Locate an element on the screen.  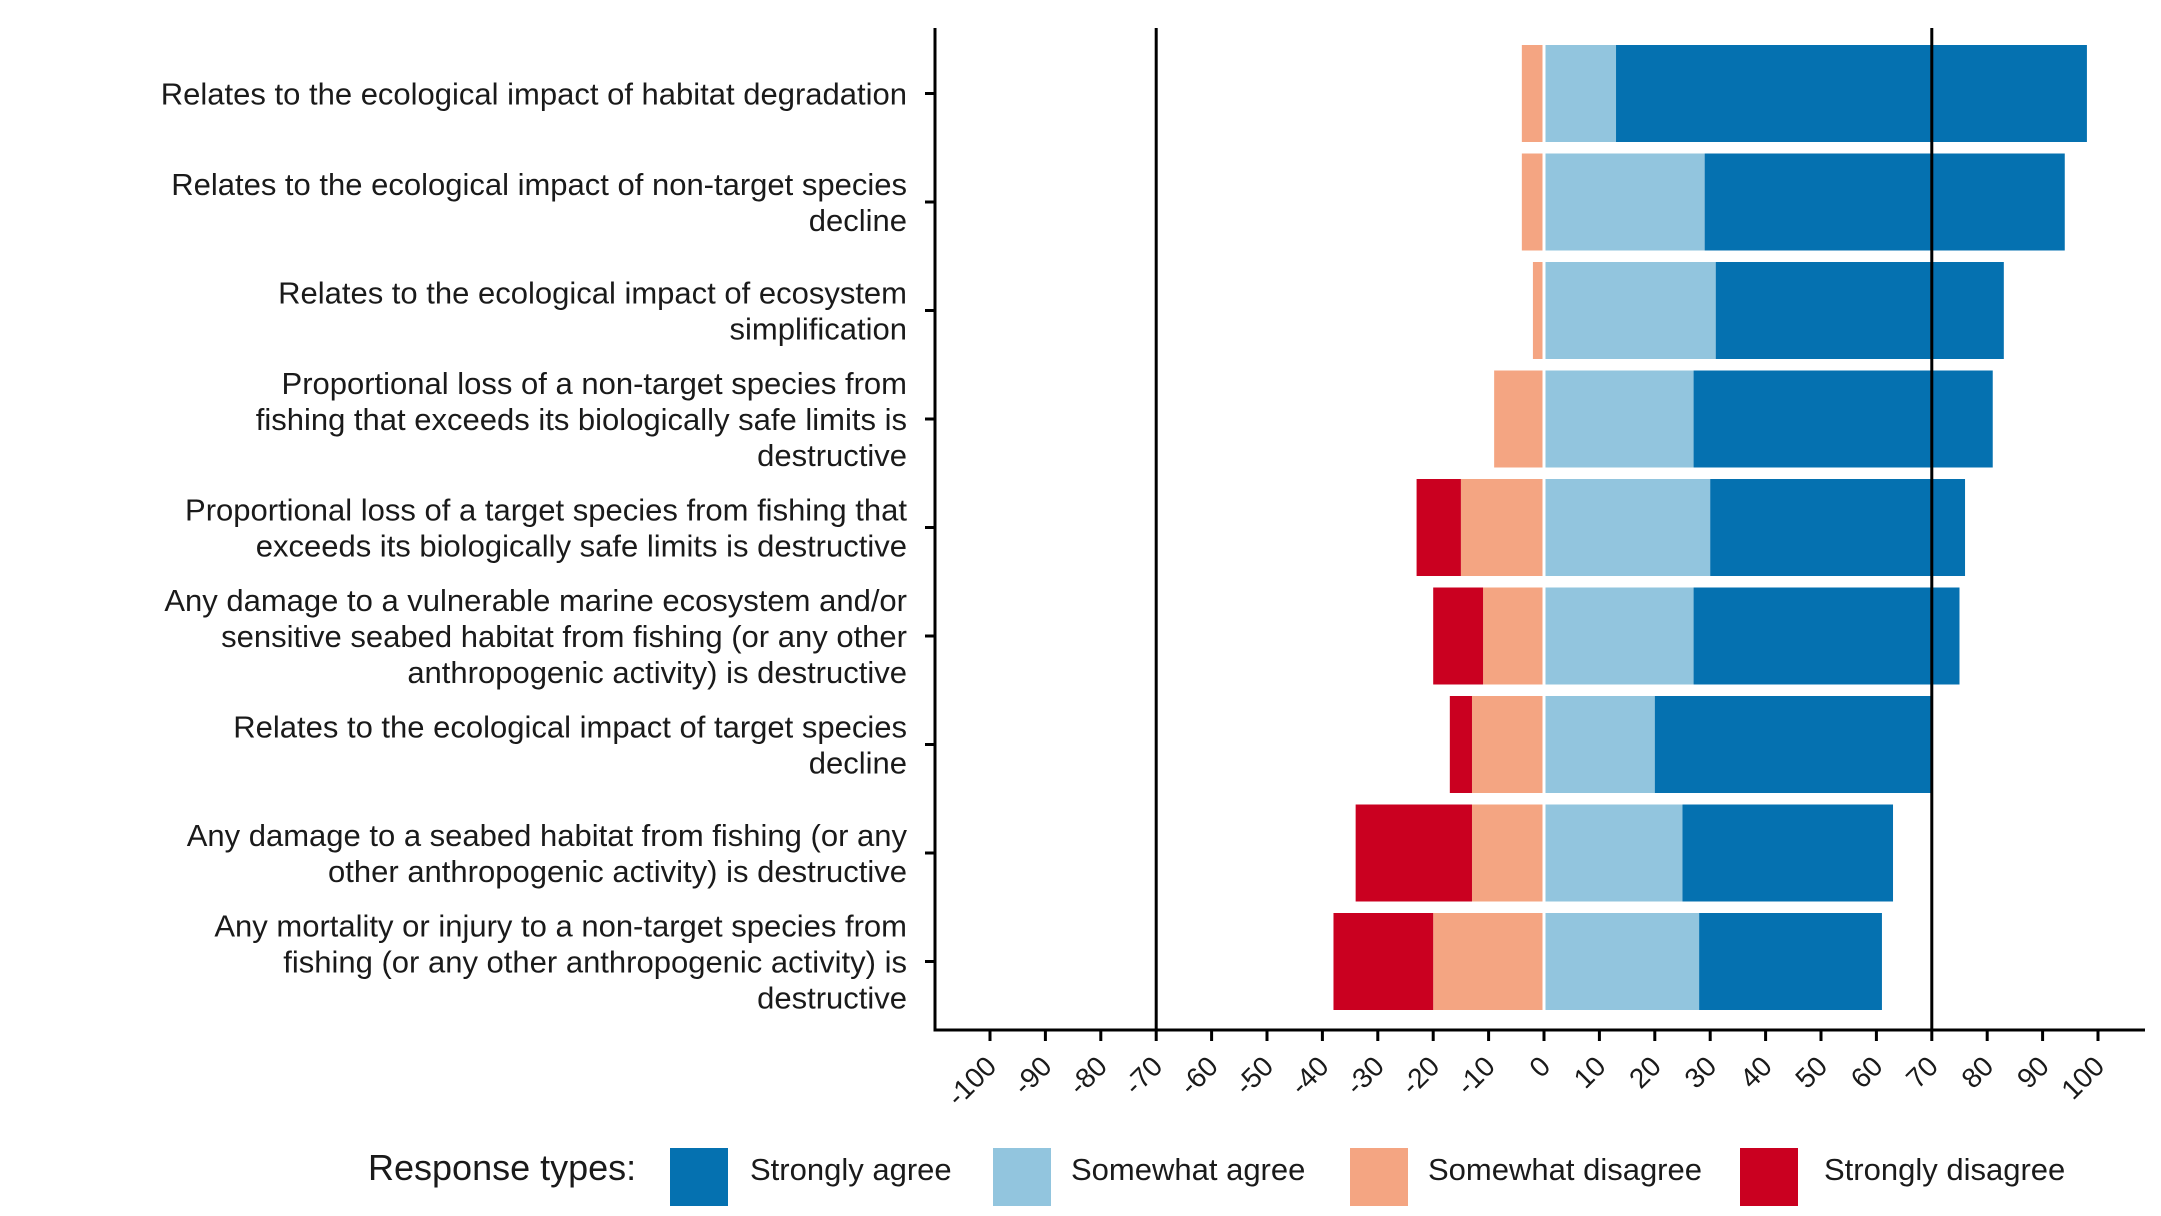
x-tick-label: -40 is located at coordinates (1309, 1075).